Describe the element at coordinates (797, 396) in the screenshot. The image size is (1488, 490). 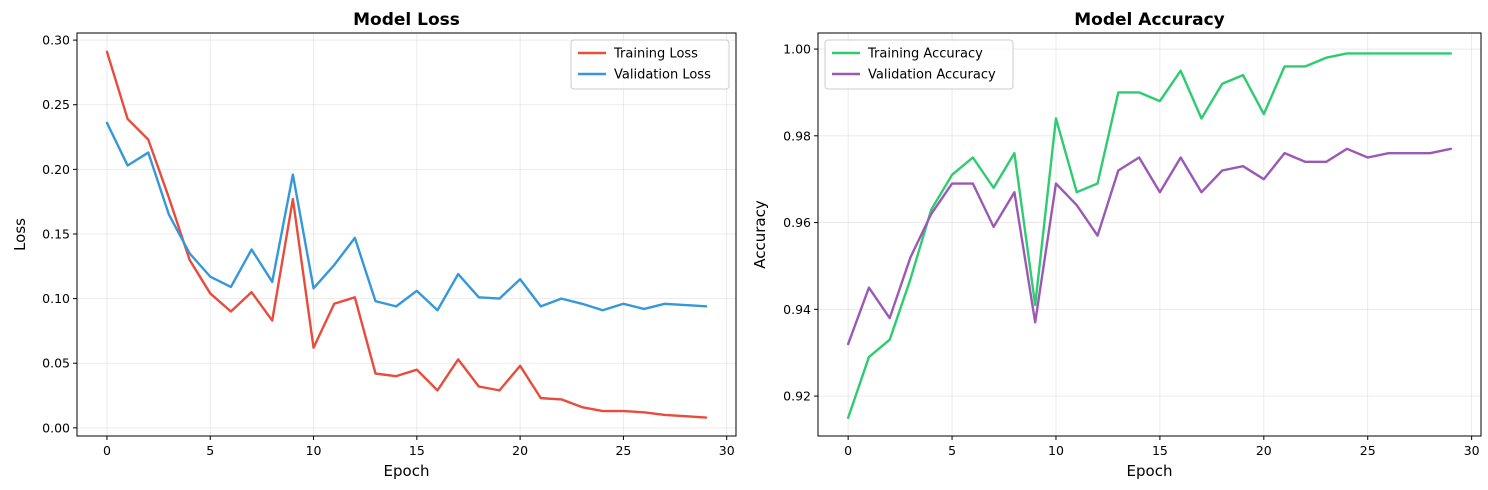
I see `y-tick-label: 0.92` at that location.